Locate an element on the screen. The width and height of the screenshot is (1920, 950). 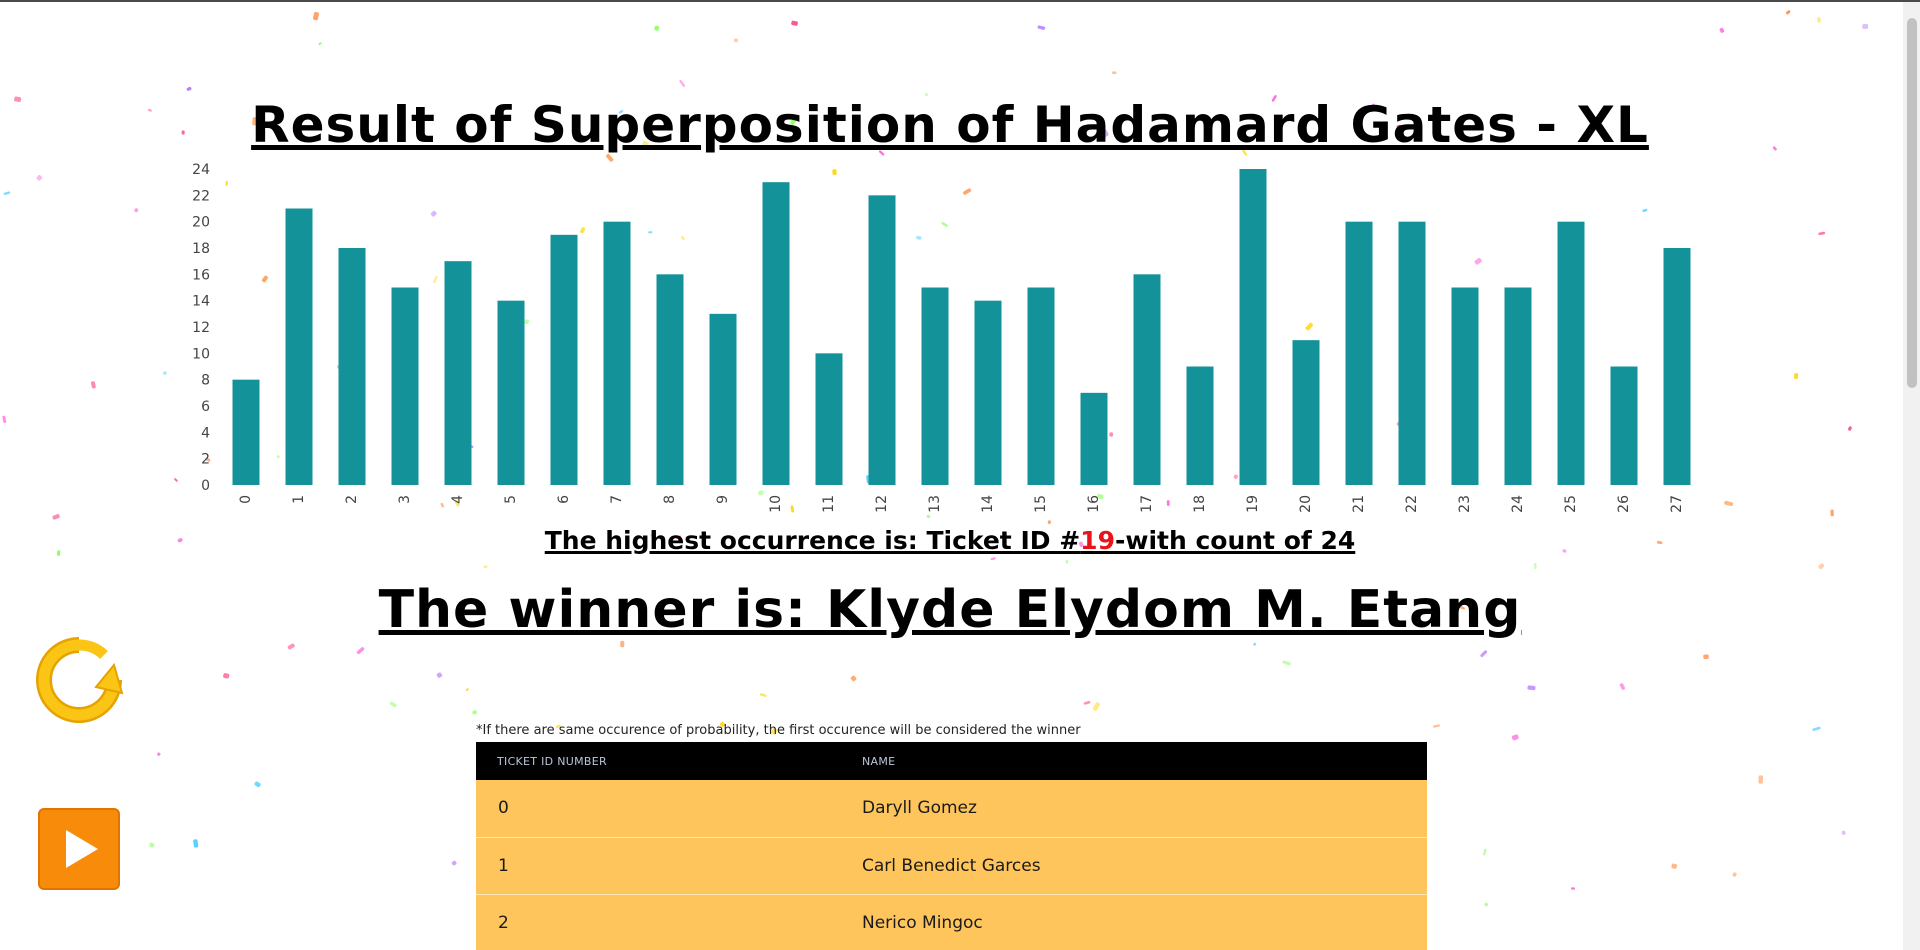
x-tick-label: 1 is located at coordinates (299, 499).